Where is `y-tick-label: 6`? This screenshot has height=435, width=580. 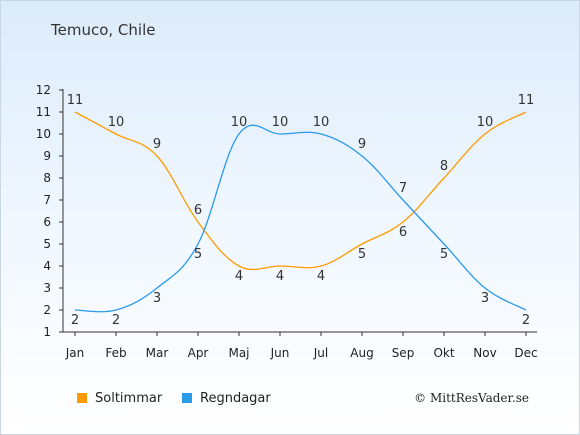
y-tick-label: 6 is located at coordinates (47, 222).